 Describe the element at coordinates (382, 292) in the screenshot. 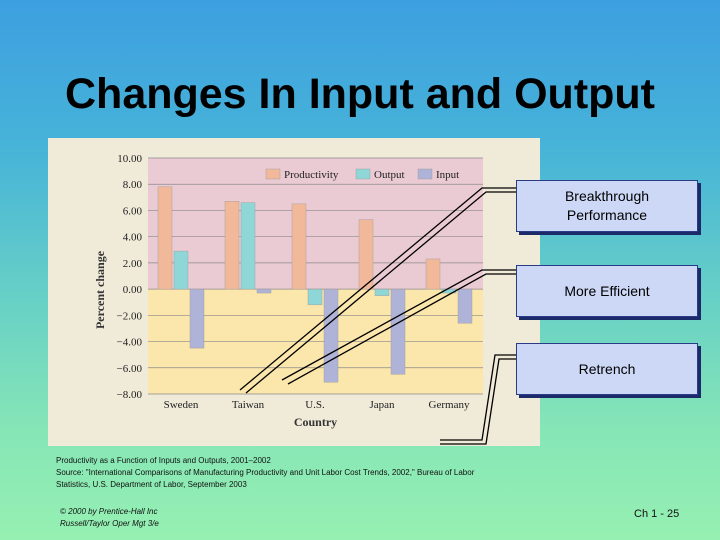

I see `bar-output-japan` at that location.